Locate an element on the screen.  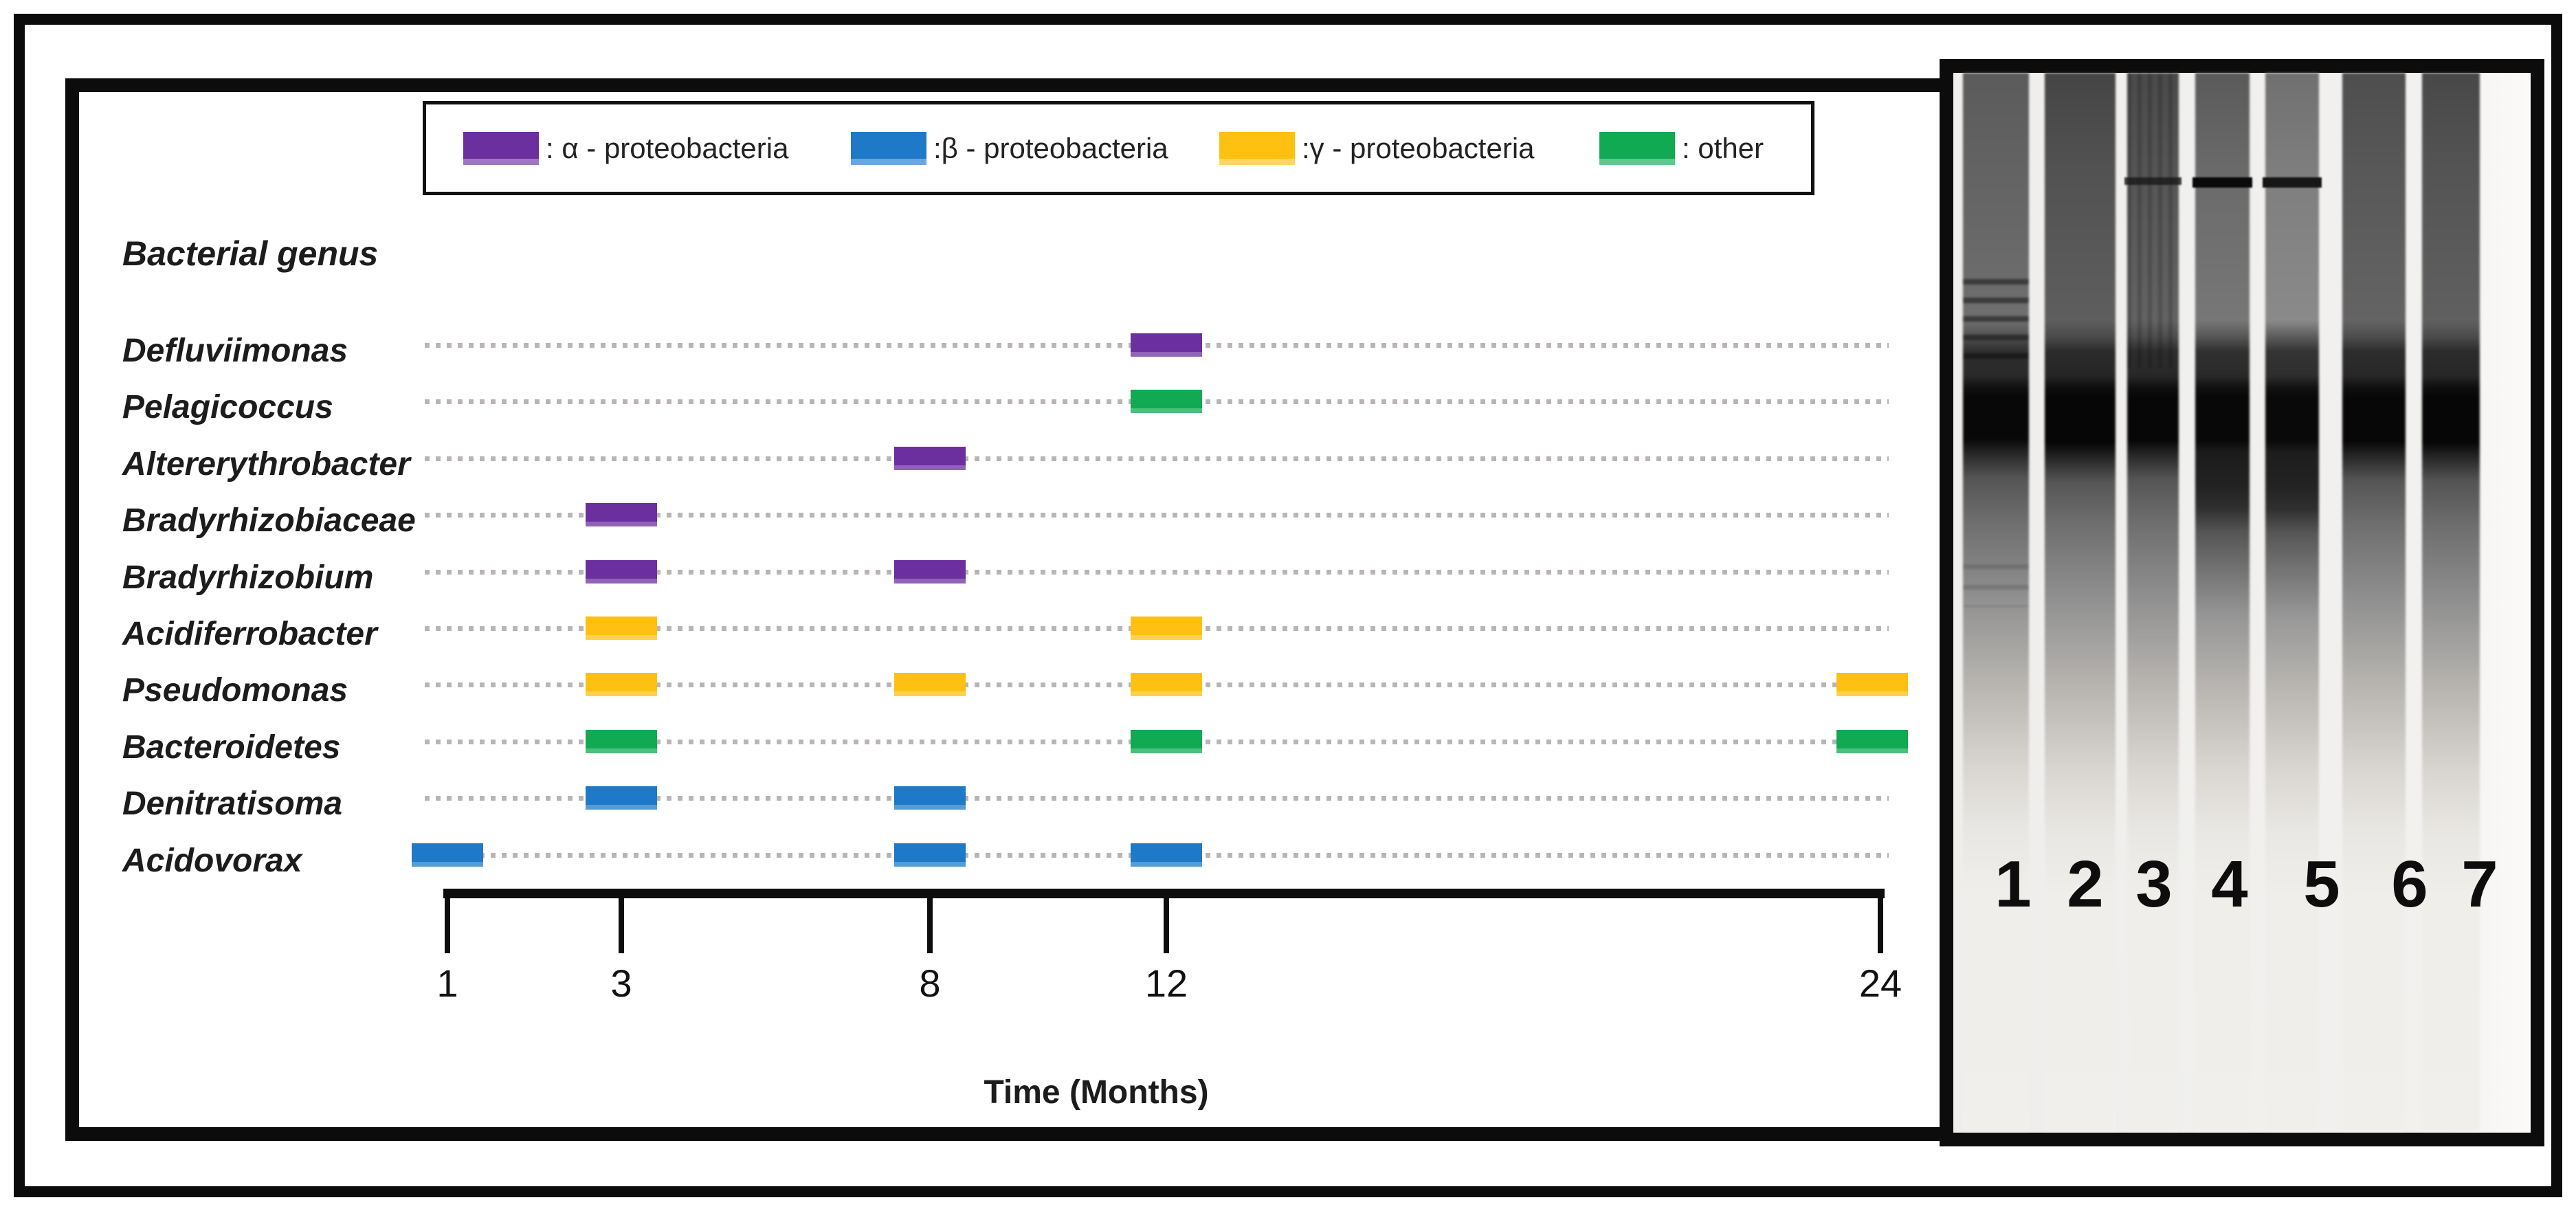
genus-label: Pseudomonas is located at coordinates (235, 690).